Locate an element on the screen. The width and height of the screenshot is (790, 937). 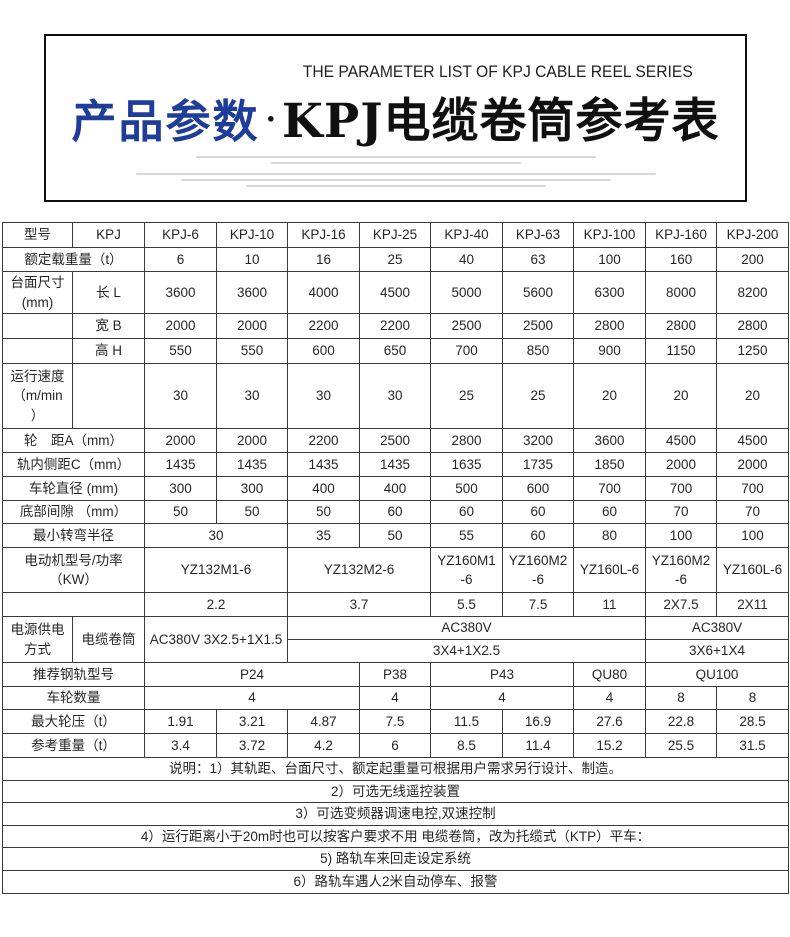
table-cell: 2X11 is located at coordinates (752, 605).